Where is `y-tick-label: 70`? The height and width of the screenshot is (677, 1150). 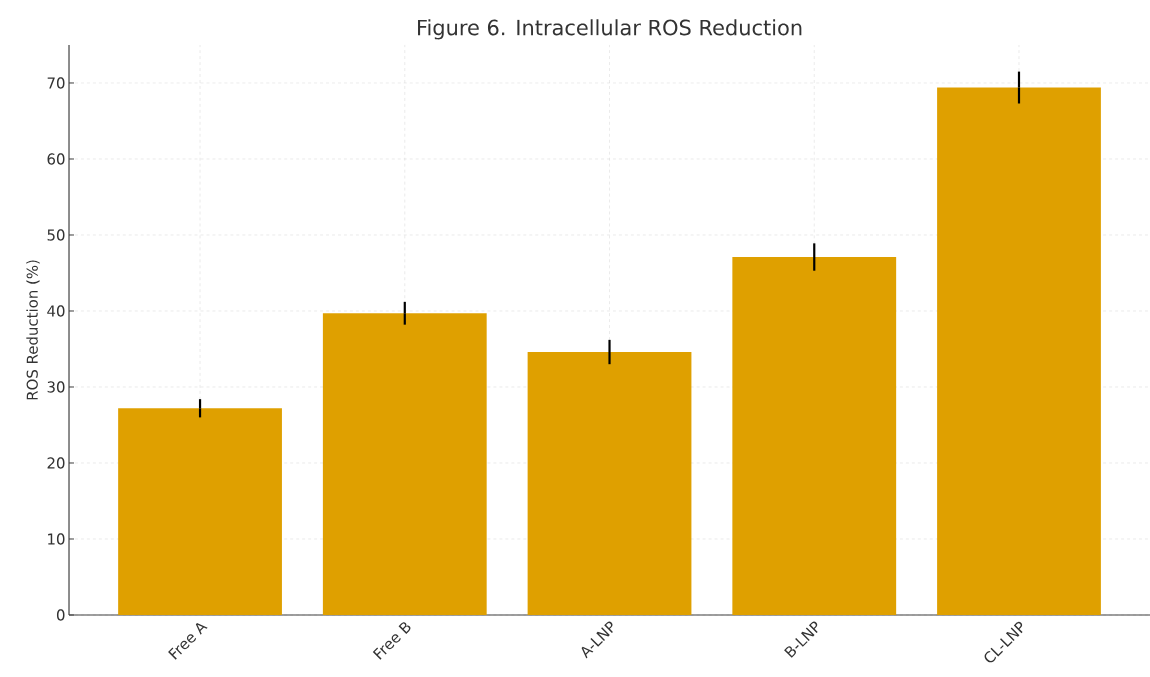
y-tick-label: 70 is located at coordinates (56, 83).